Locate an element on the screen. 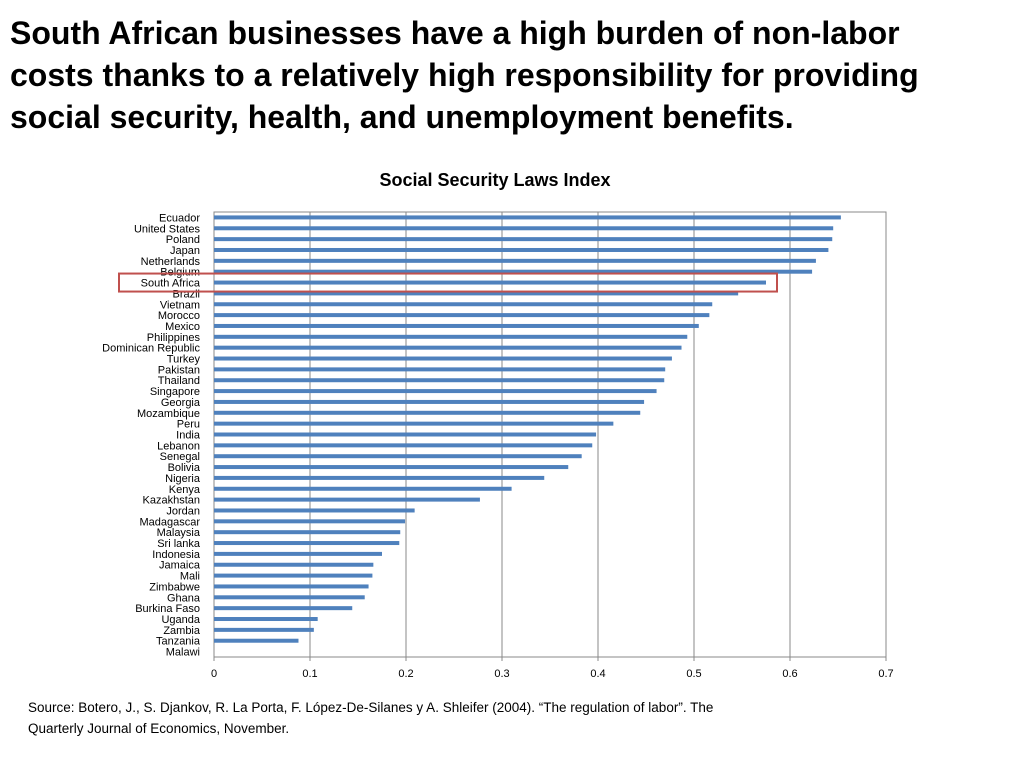 This screenshot has height=768, width=1024. category-label: Turkey is located at coordinates (184, 360).